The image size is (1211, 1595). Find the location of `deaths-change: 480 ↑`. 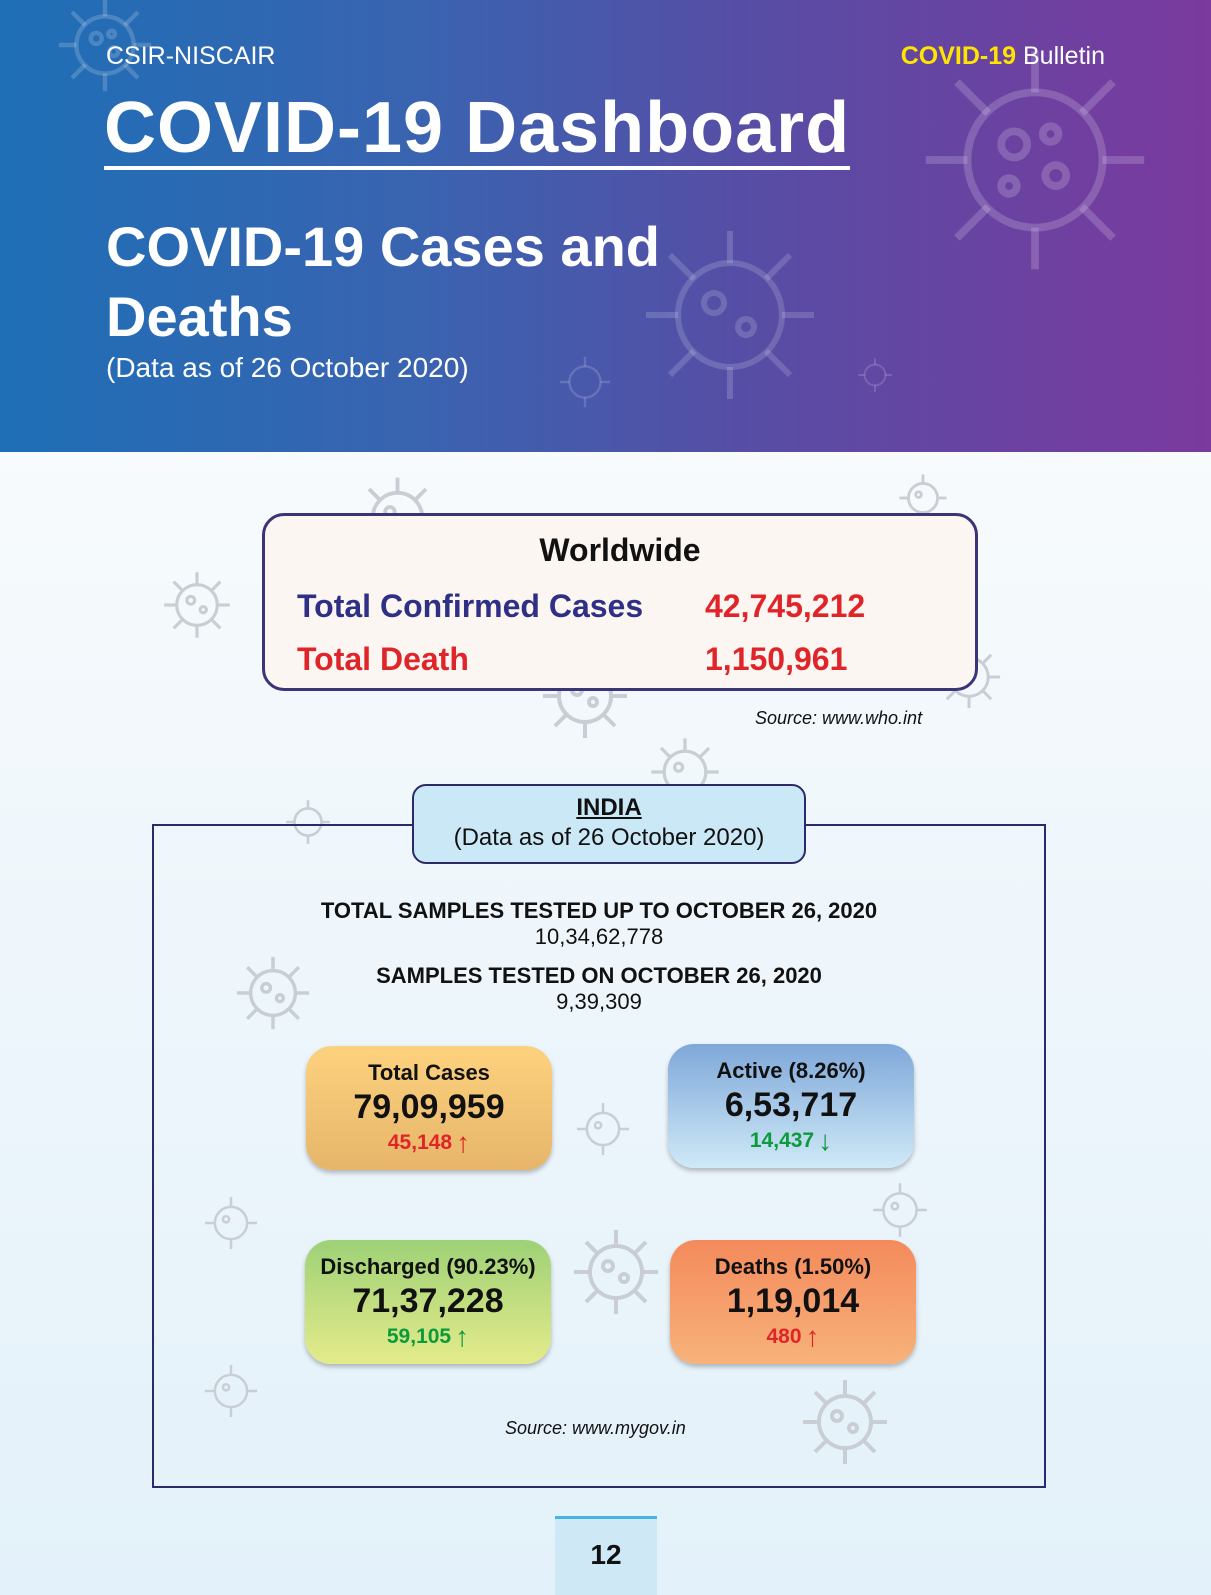

deaths-change: 480 ↑ is located at coordinates (793, 1337).